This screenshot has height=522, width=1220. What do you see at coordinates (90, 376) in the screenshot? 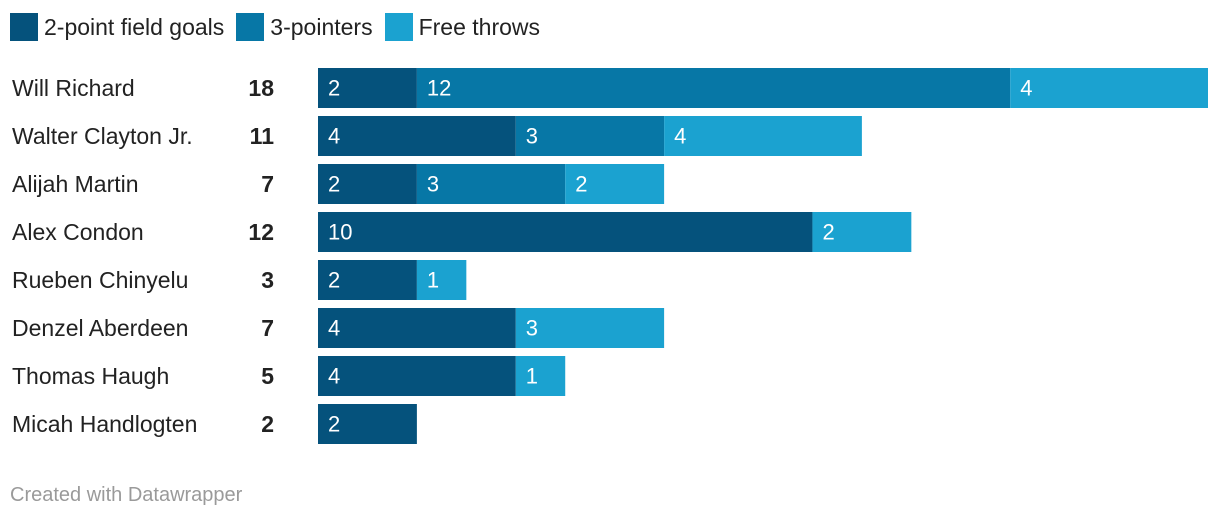
I see `player-name: Thomas Haugh` at bounding box center [90, 376].